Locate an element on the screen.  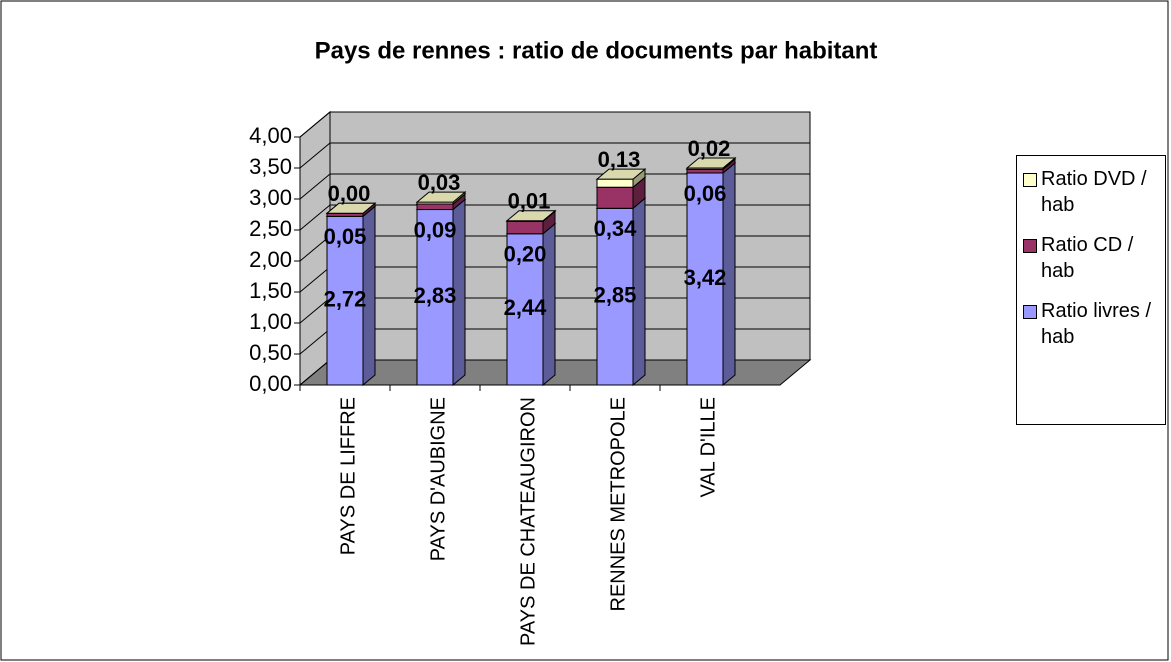
data-label: 3,42 is located at coordinates (705, 277).